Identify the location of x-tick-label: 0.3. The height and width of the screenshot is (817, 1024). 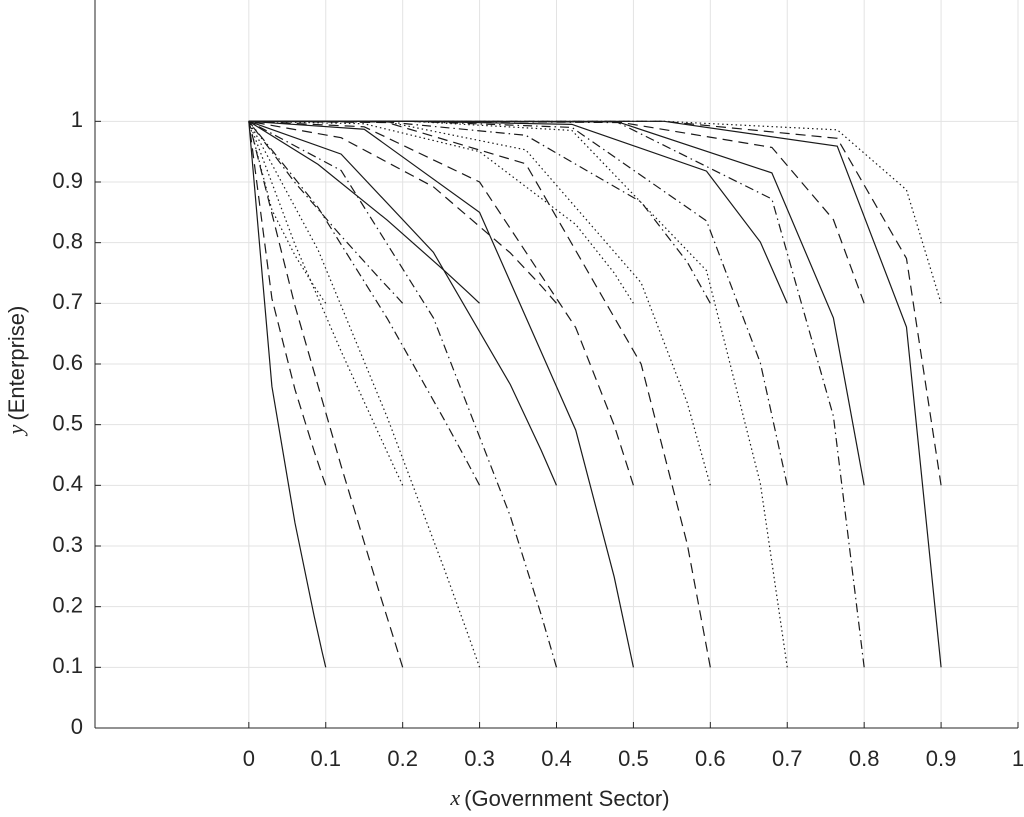
(479, 758).